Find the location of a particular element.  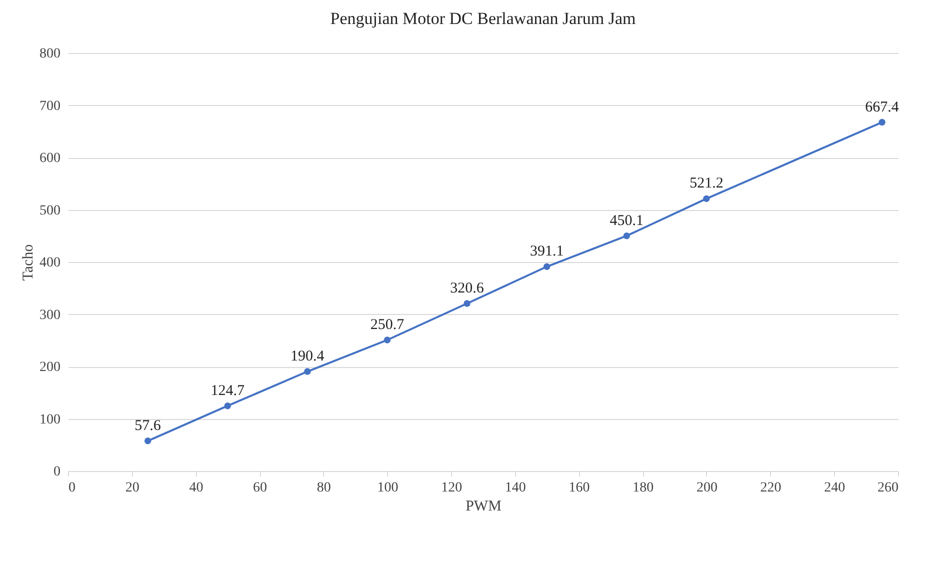

data-label: 250.7 is located at coordinates (387, 325).